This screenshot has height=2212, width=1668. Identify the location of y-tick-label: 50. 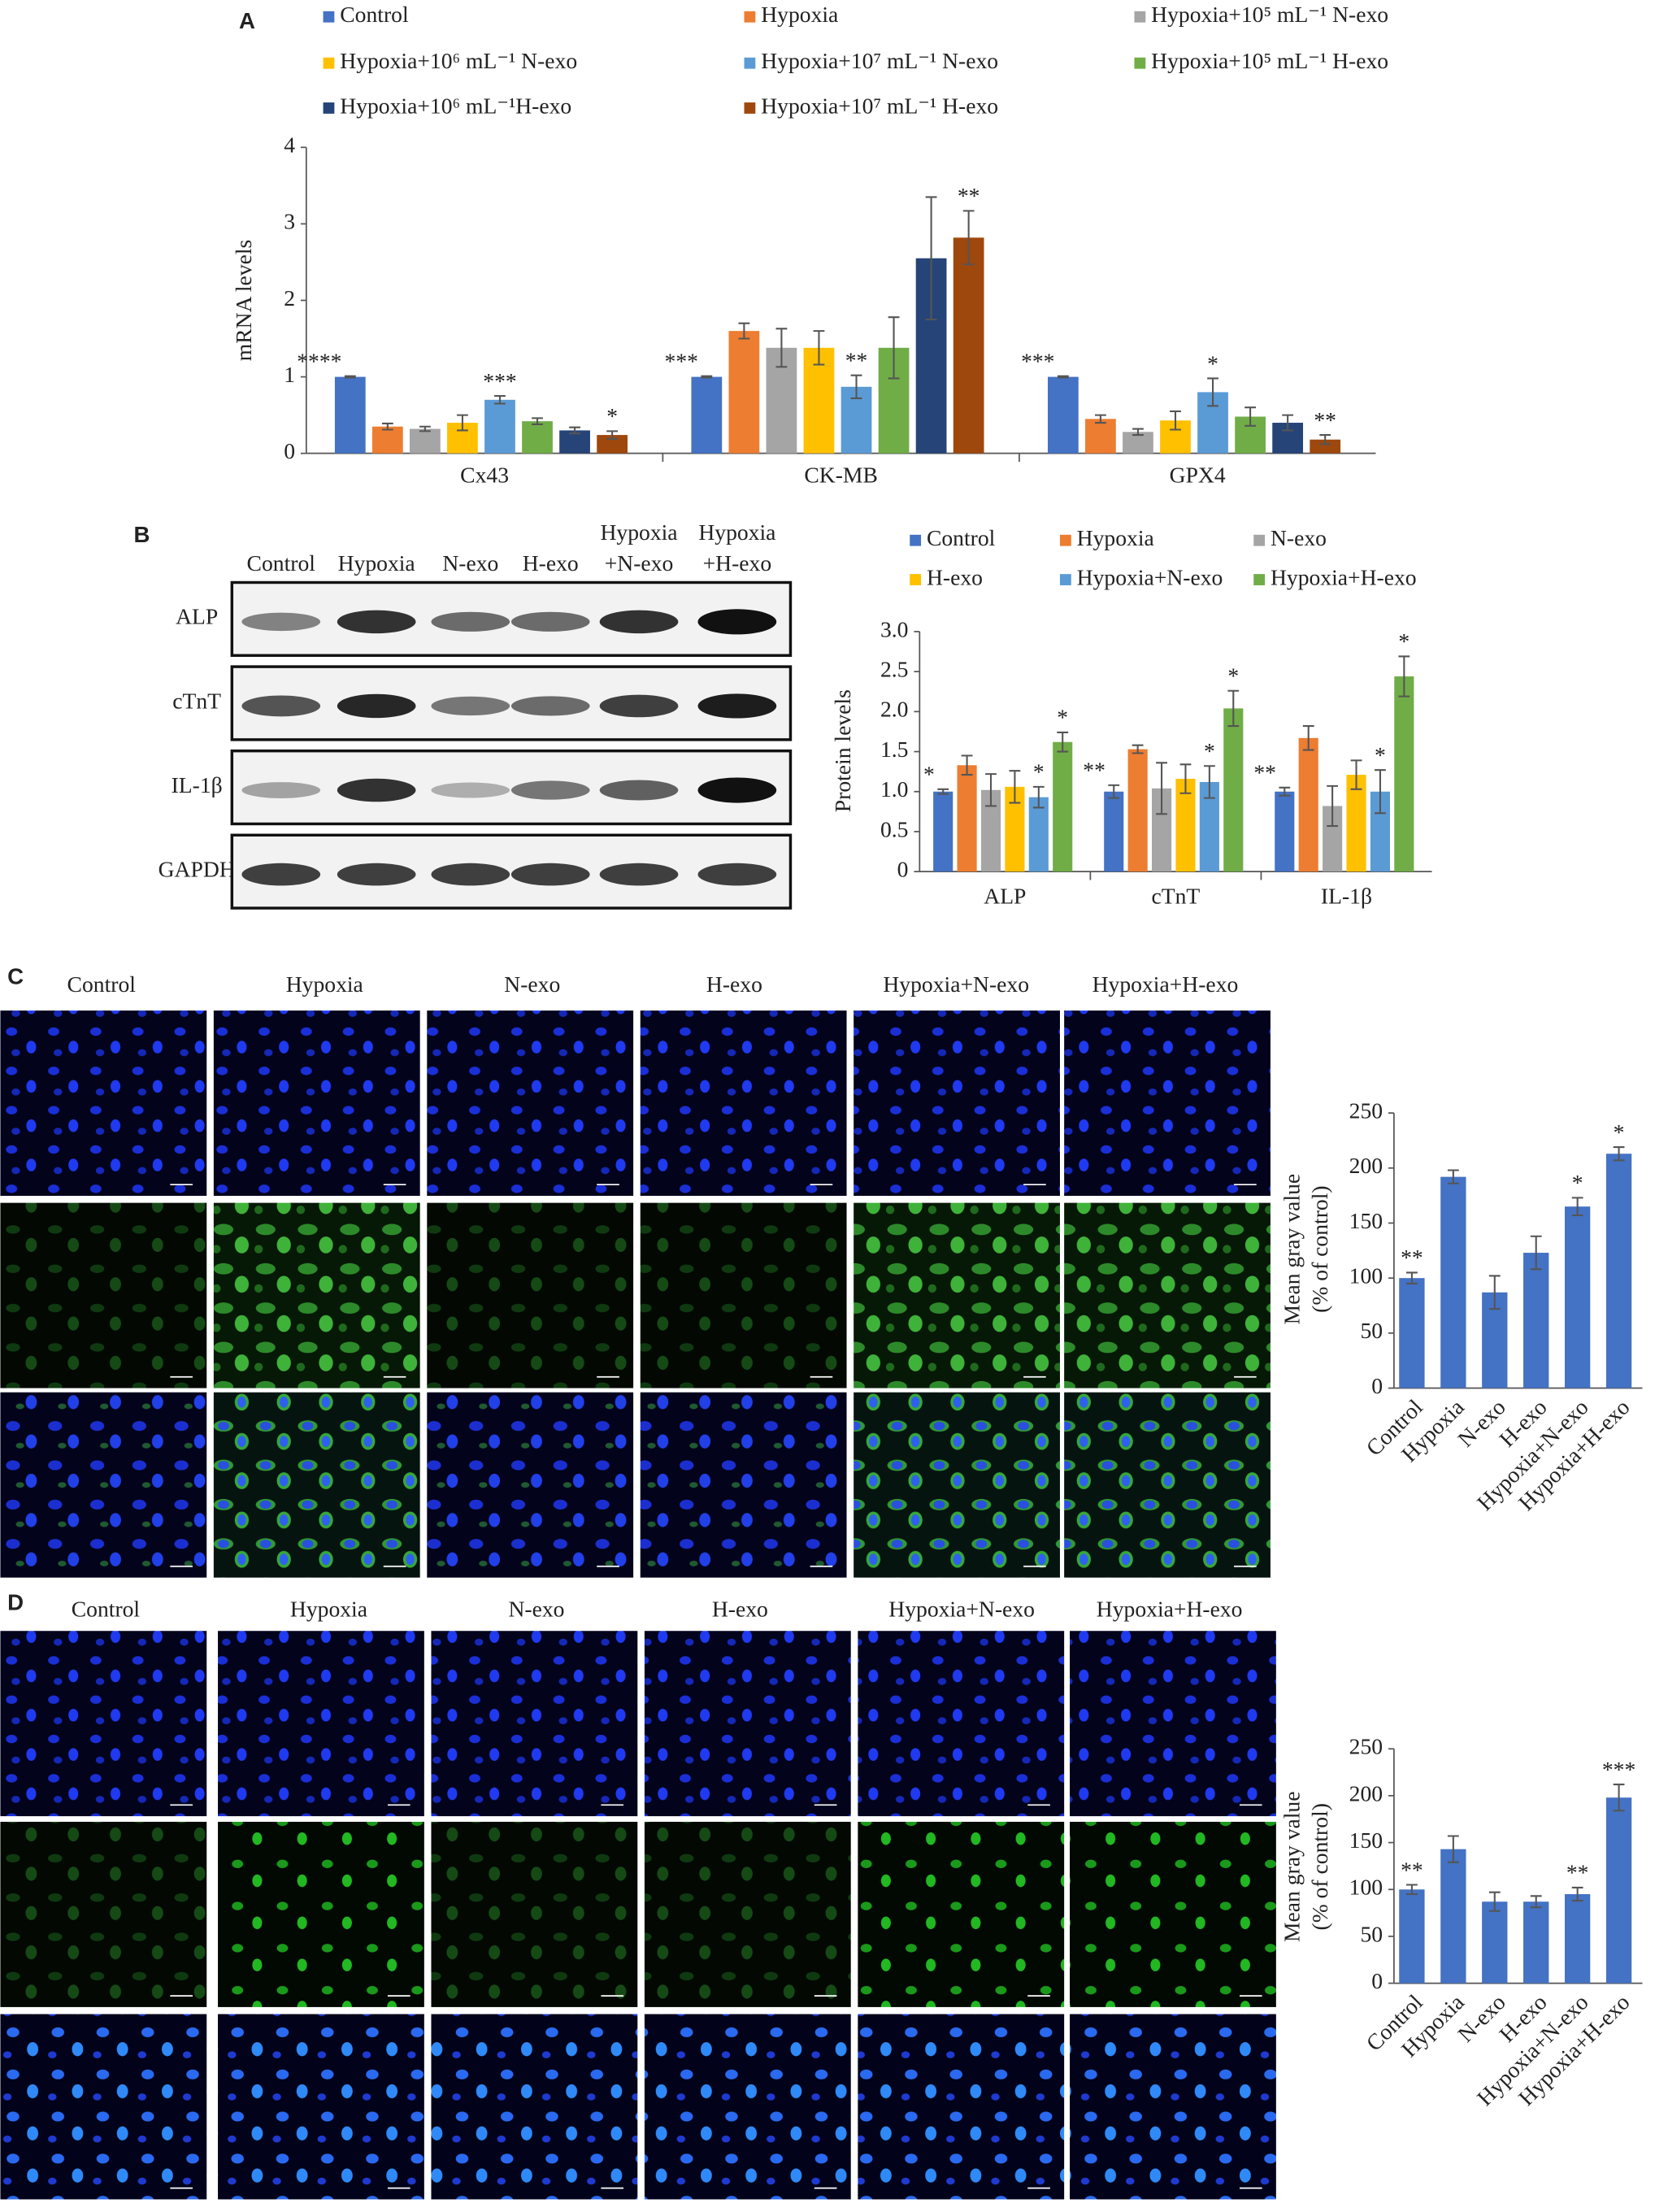
(1371, 1933).